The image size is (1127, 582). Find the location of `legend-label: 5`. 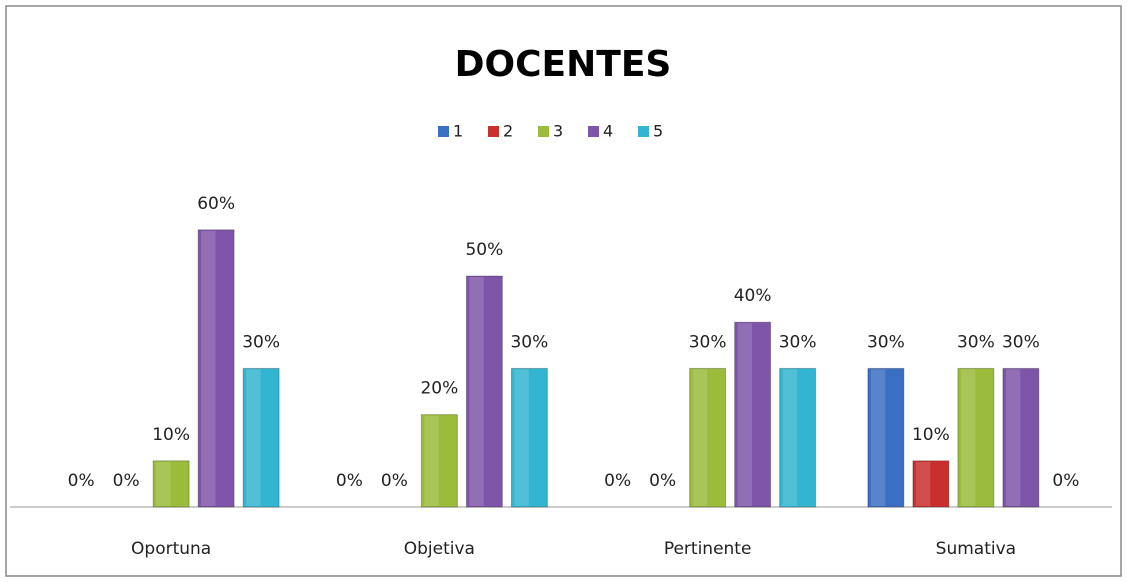

legend-label: 5 is located at coordinates (658, 131).